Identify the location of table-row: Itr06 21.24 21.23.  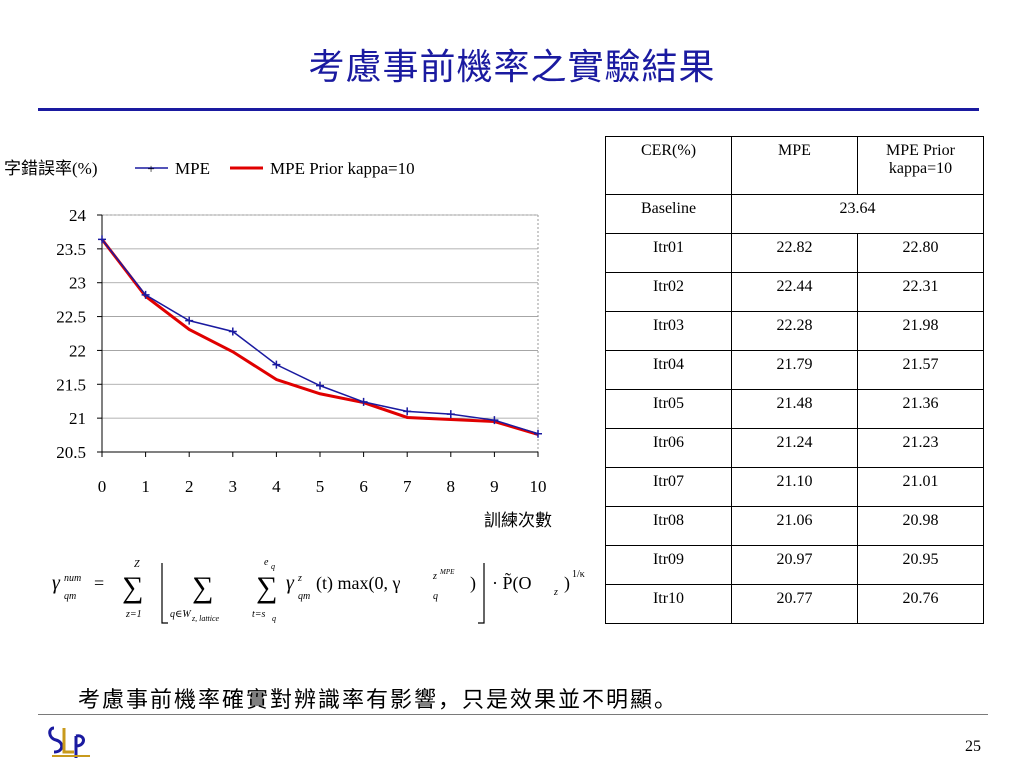
(794, 448).